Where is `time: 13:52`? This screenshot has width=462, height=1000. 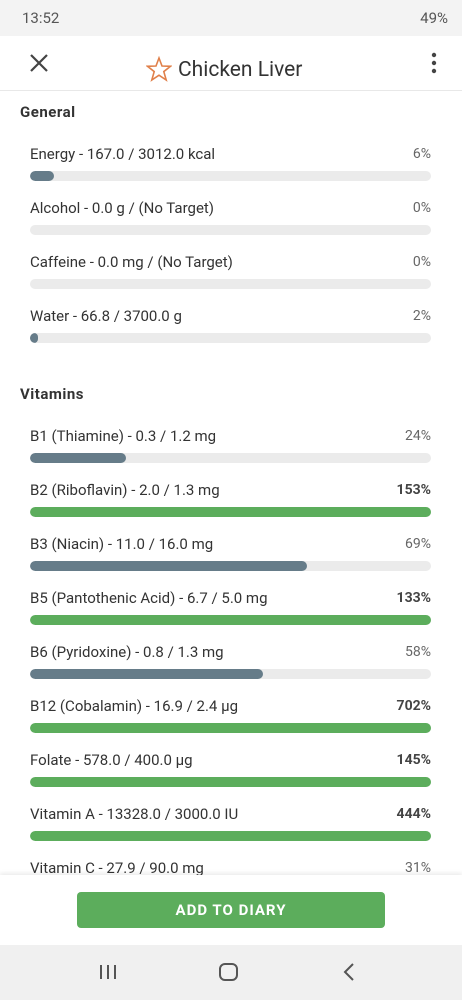
time: 13:52 is located at coordinates (41, 18).